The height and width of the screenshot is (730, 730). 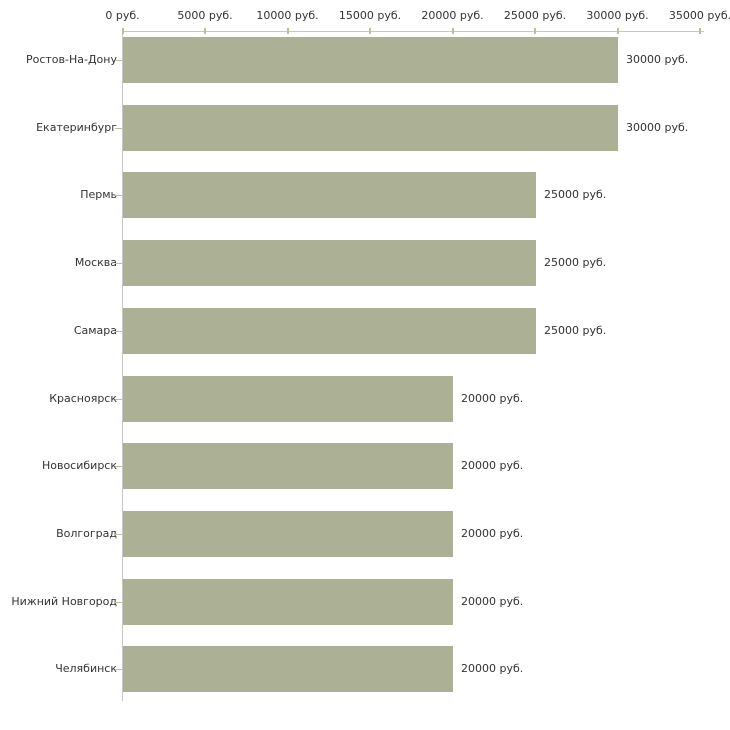 What do you see at coordinates (413, 31) in the screenshot?
I see `x-axis-line` at bounding box center [413, 31].